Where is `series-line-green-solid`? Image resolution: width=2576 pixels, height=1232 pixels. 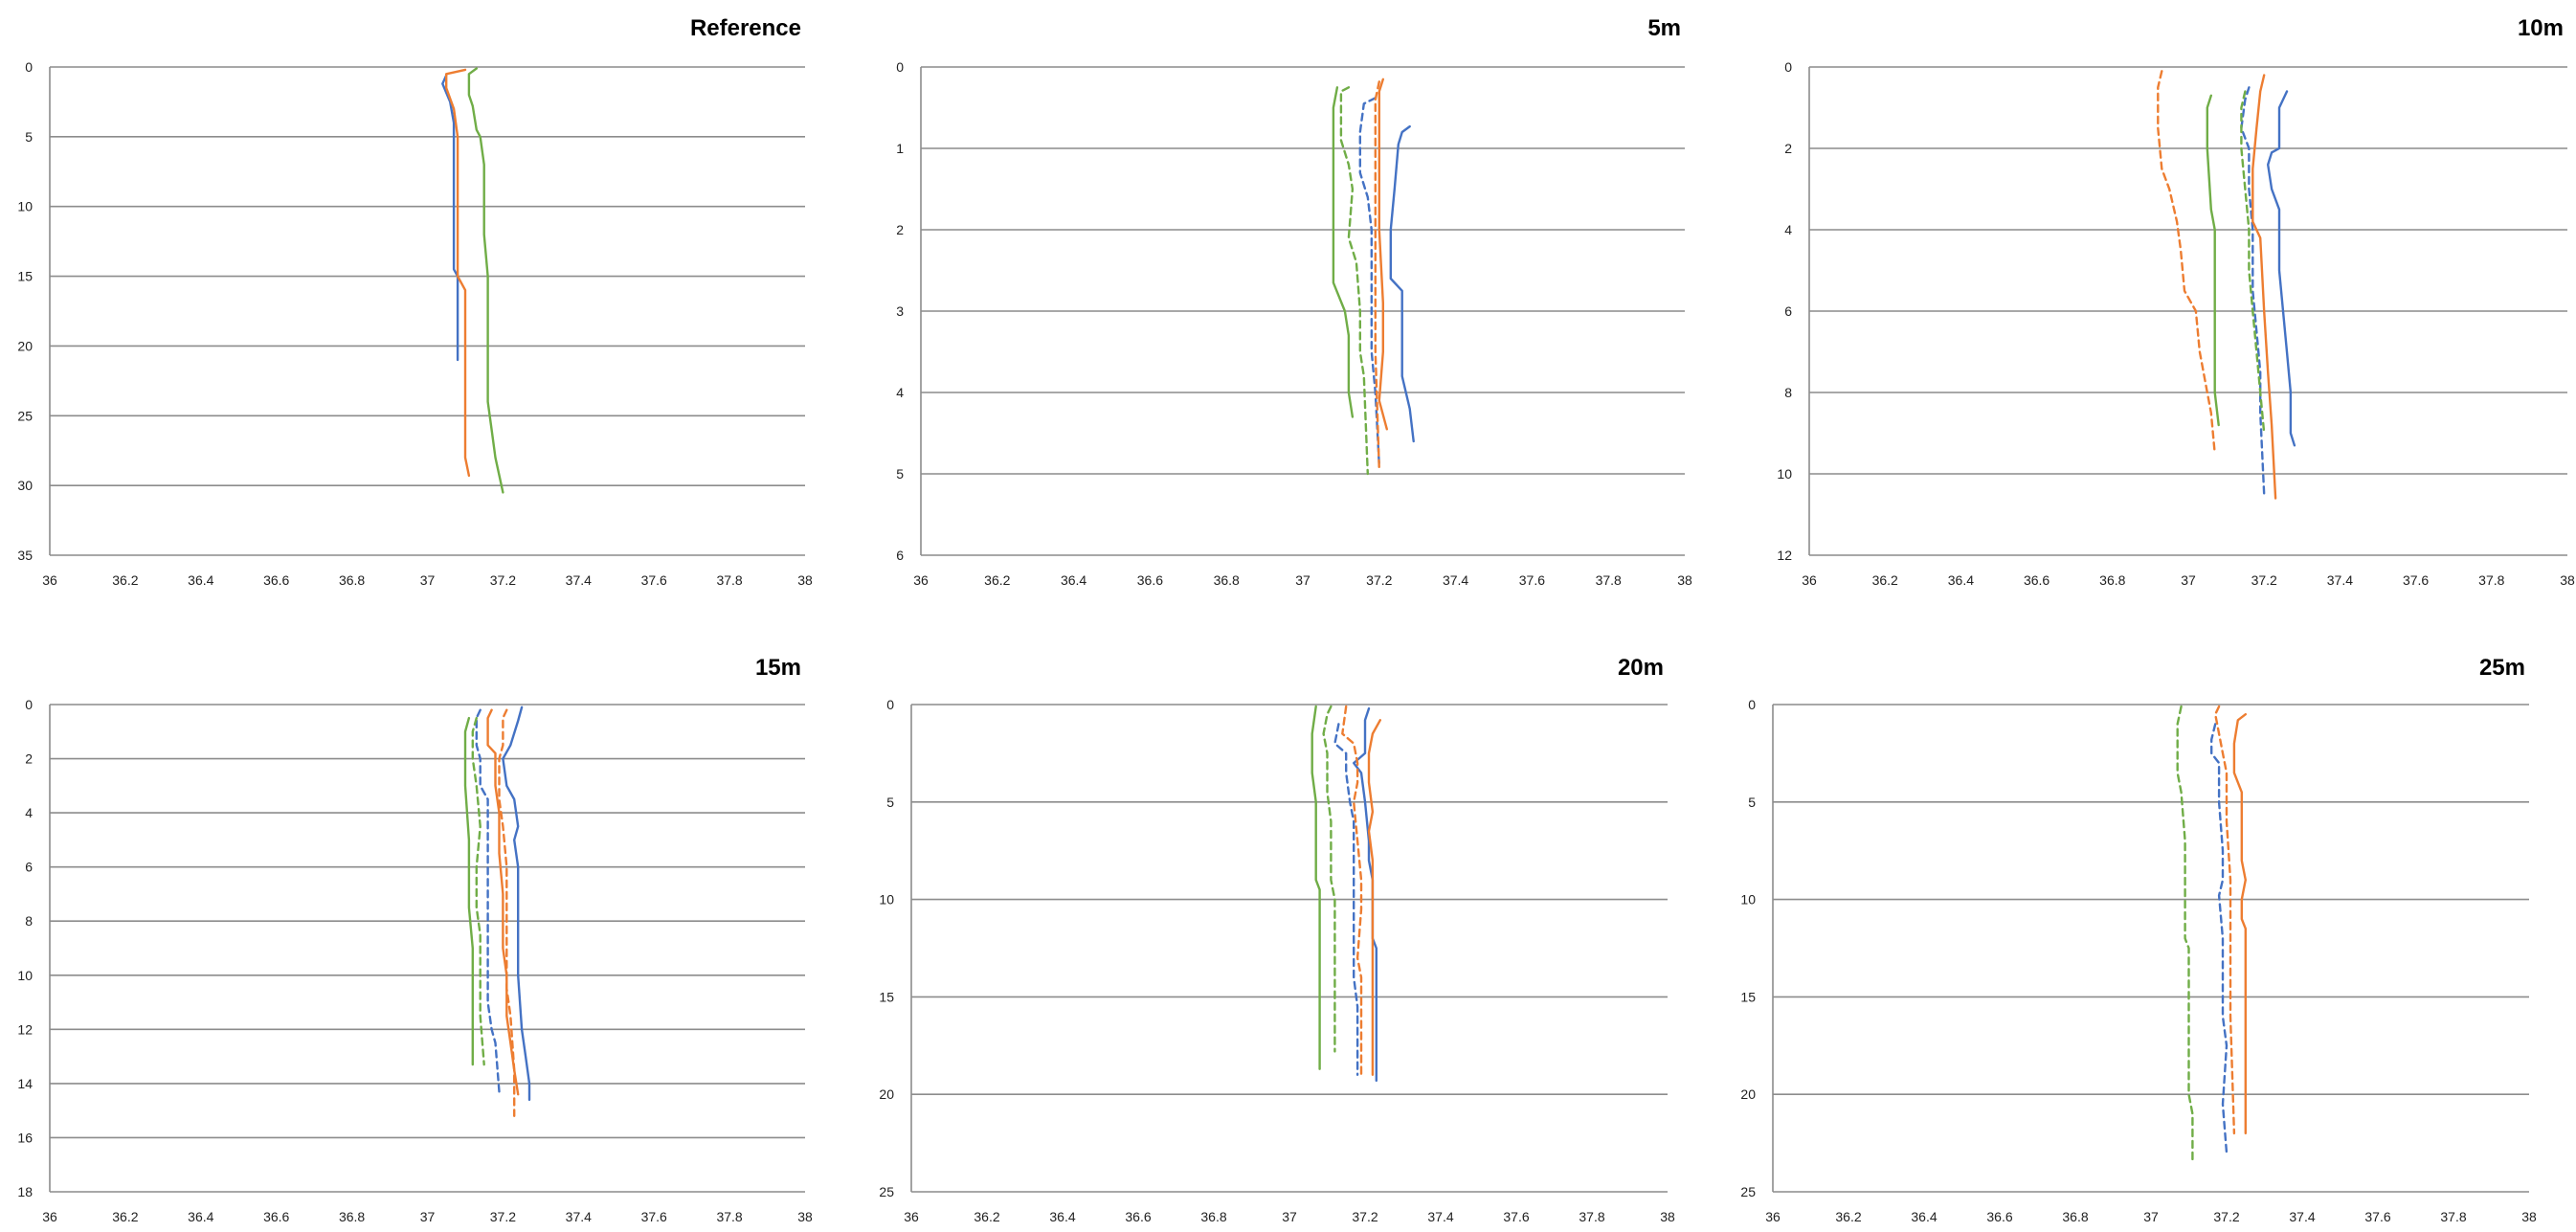
series-line-green-solid is located at coordinates (486, 280).